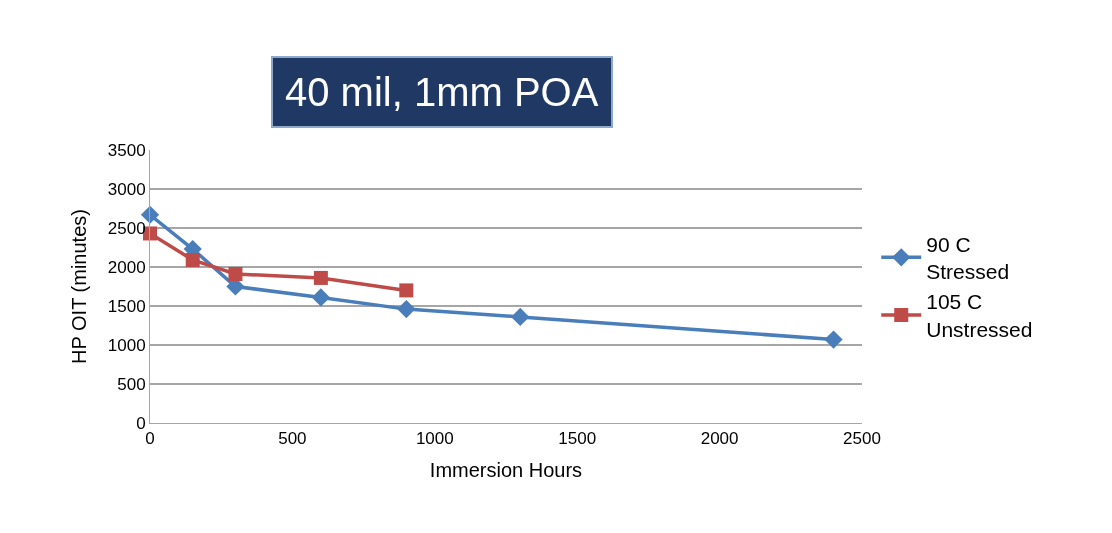 The width and height of the screenshot is (1112, 533). I want to click on y-tick-label: 3000, so click(126, 189).